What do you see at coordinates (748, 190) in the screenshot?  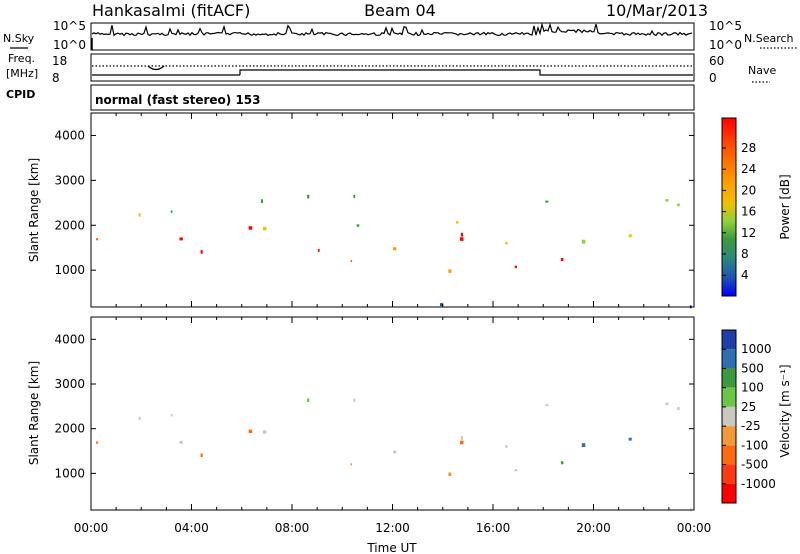 I see `colorbar-tick-label: 20` at bounding box center [748, 190].